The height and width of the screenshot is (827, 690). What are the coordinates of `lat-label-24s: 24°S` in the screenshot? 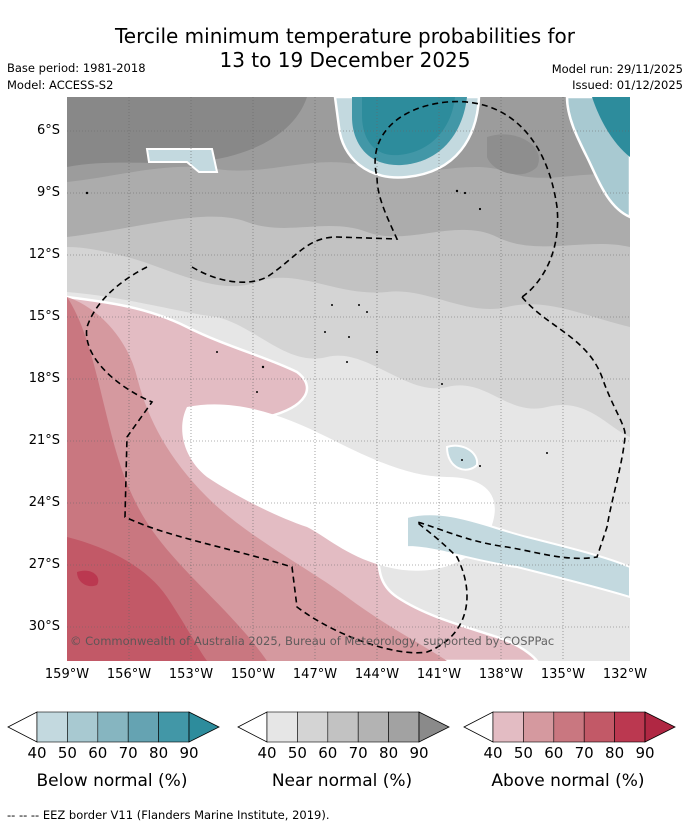 It's located at (44, 502).